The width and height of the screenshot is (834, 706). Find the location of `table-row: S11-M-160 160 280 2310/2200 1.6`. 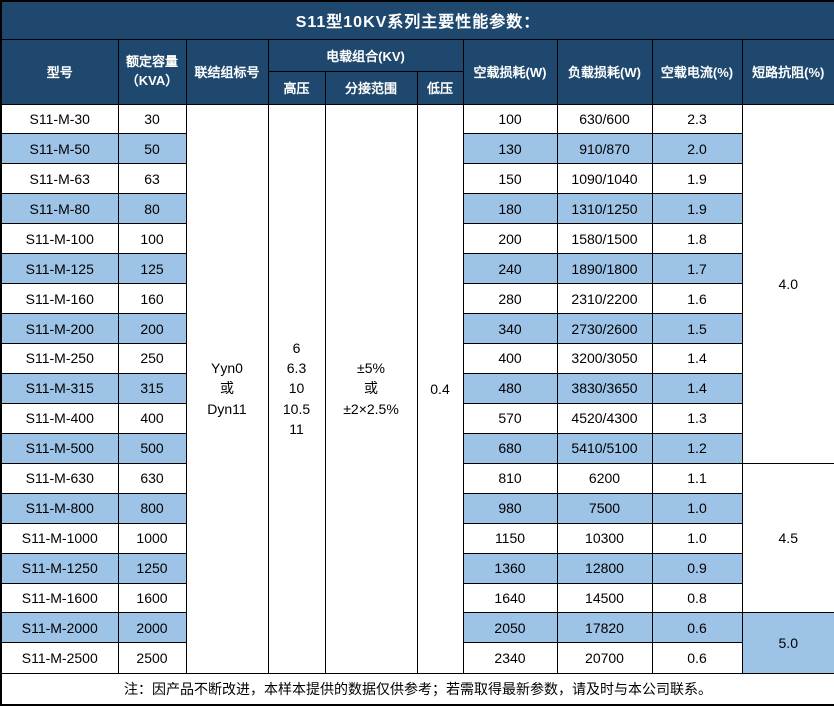

table-row: S11-M-160 160 280 2310/2200 1.6 is located at coordinates (417, 299).